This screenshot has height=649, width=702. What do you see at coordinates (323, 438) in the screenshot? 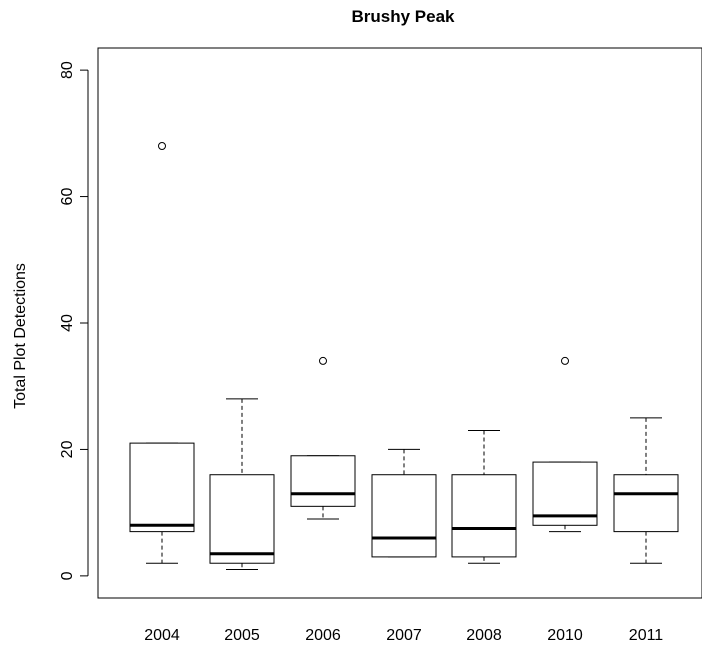
I see `box-2006` at bounding box center [323, 438].